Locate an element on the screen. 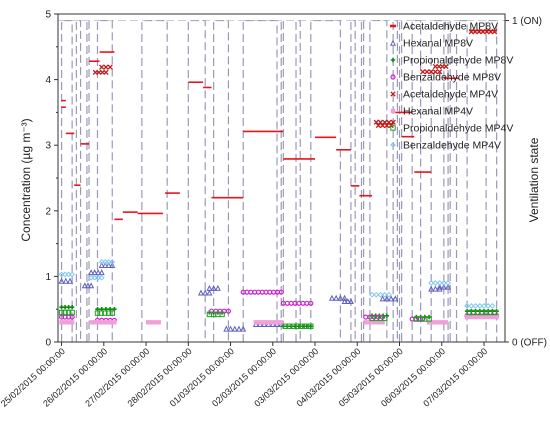  legend-item: Benzaldehyde MP4V is located at coordinates (445, 146).